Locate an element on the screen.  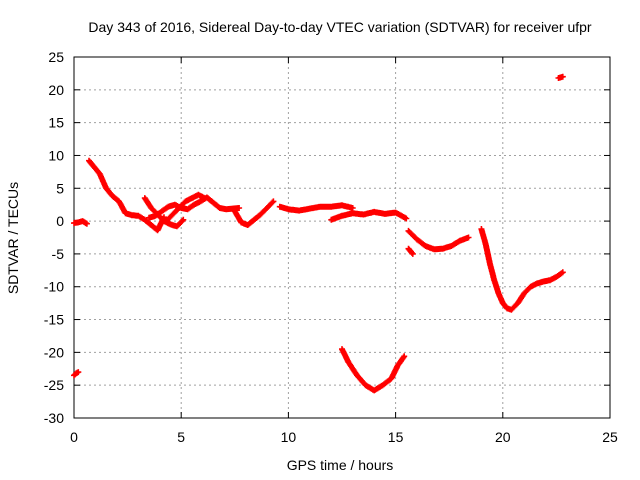
y-tick-label: 15 is located at coordinates (56, 123).